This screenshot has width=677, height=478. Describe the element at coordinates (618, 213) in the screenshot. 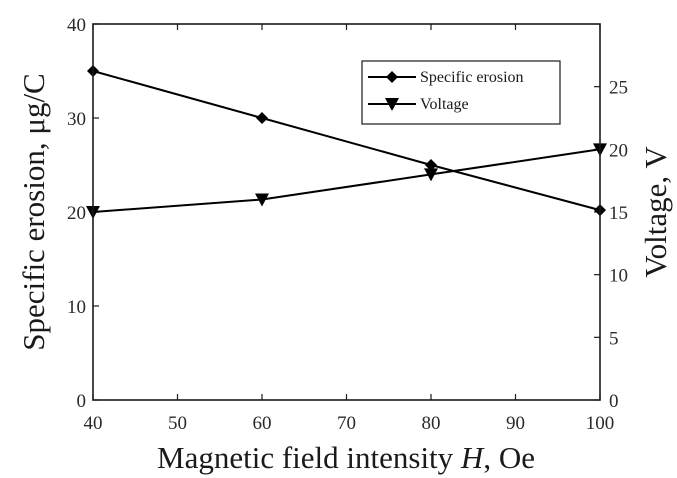

I see `y-right-tick-label: 15` at that location.